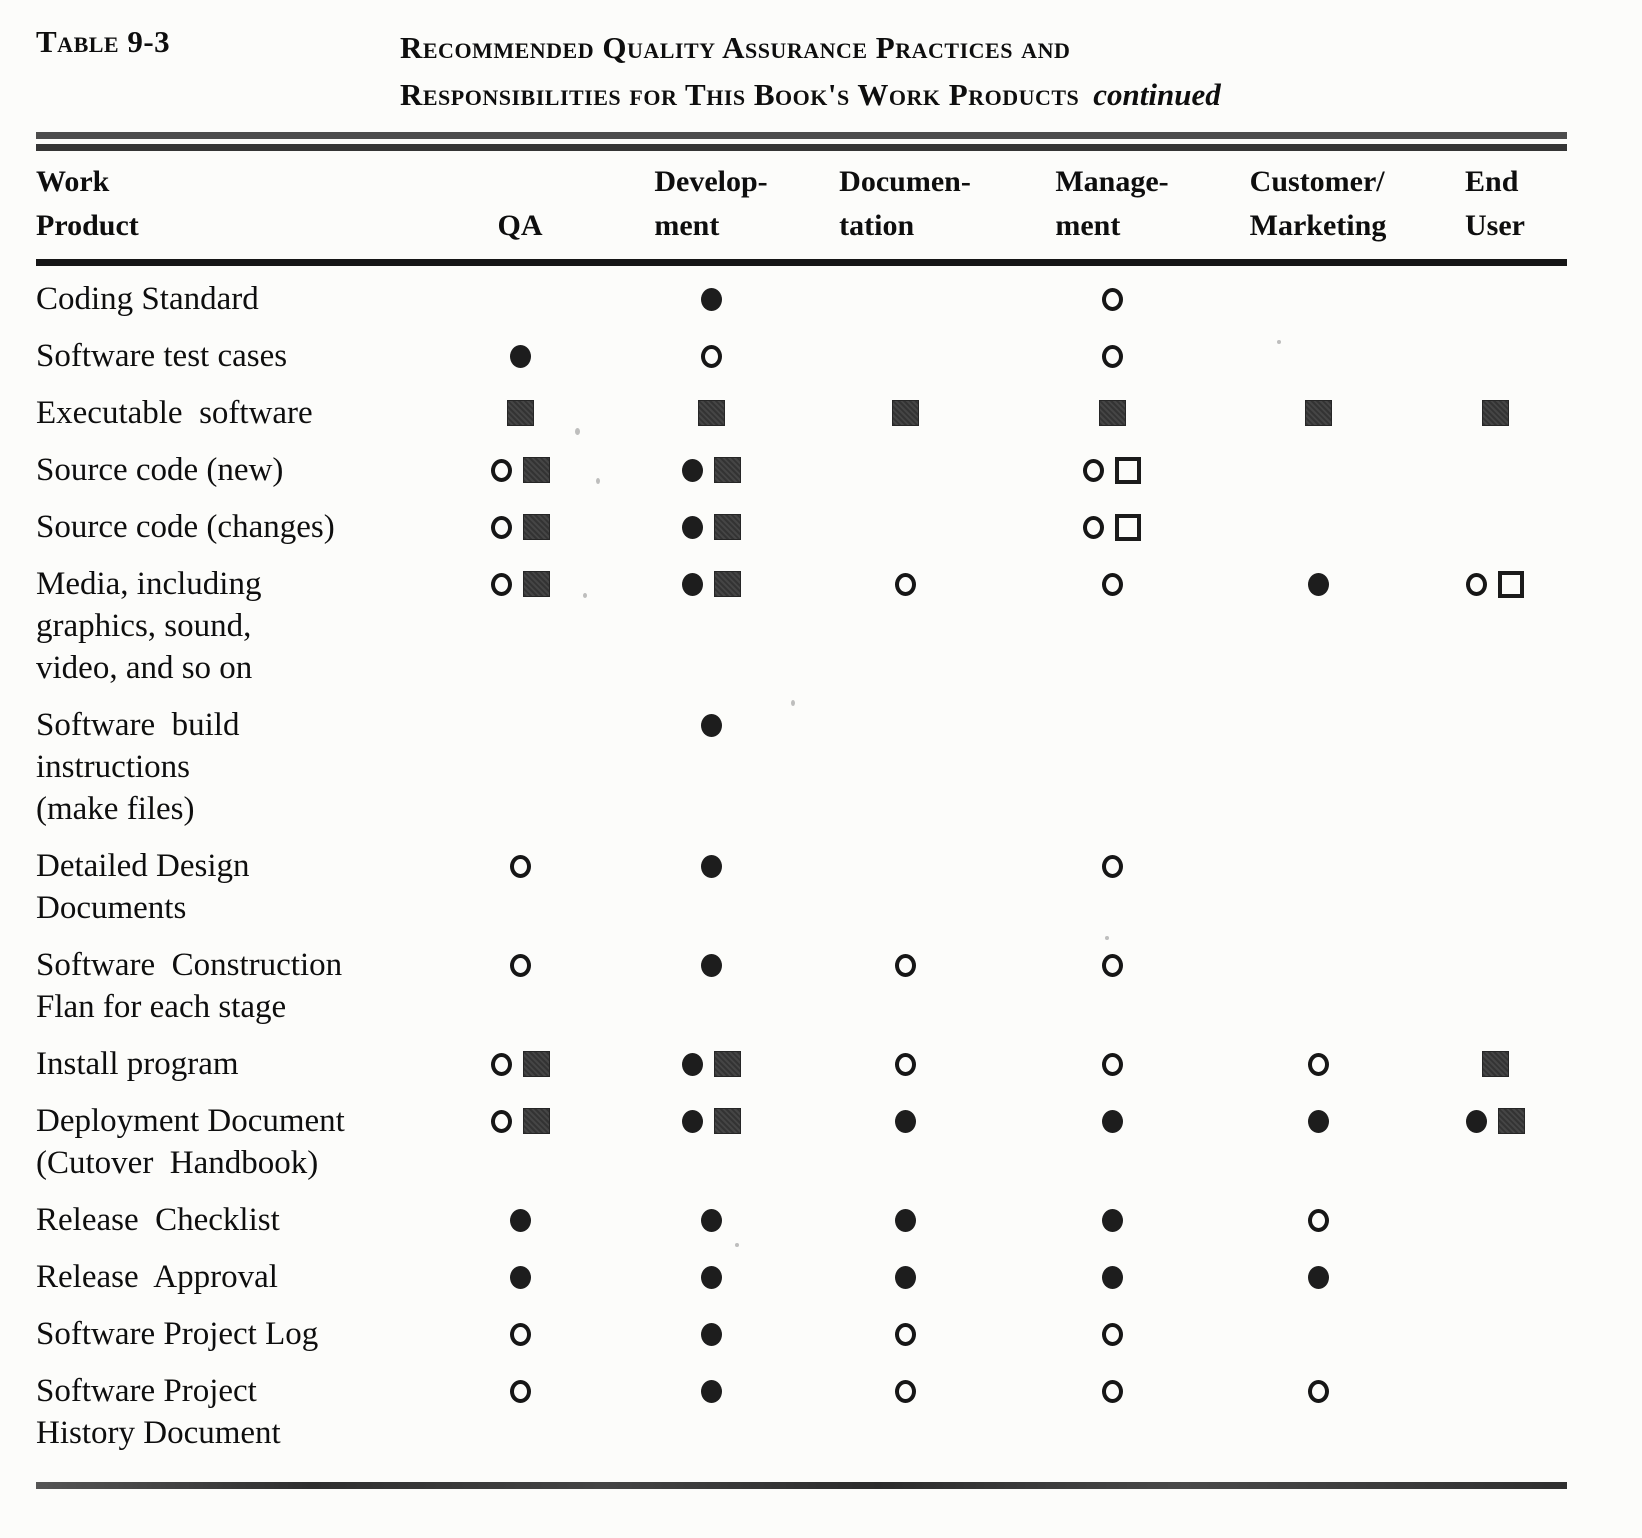 This screenshot has height=1538, width=1642. I want to click on work-product-label: Release Approval, so click(157, 1277).